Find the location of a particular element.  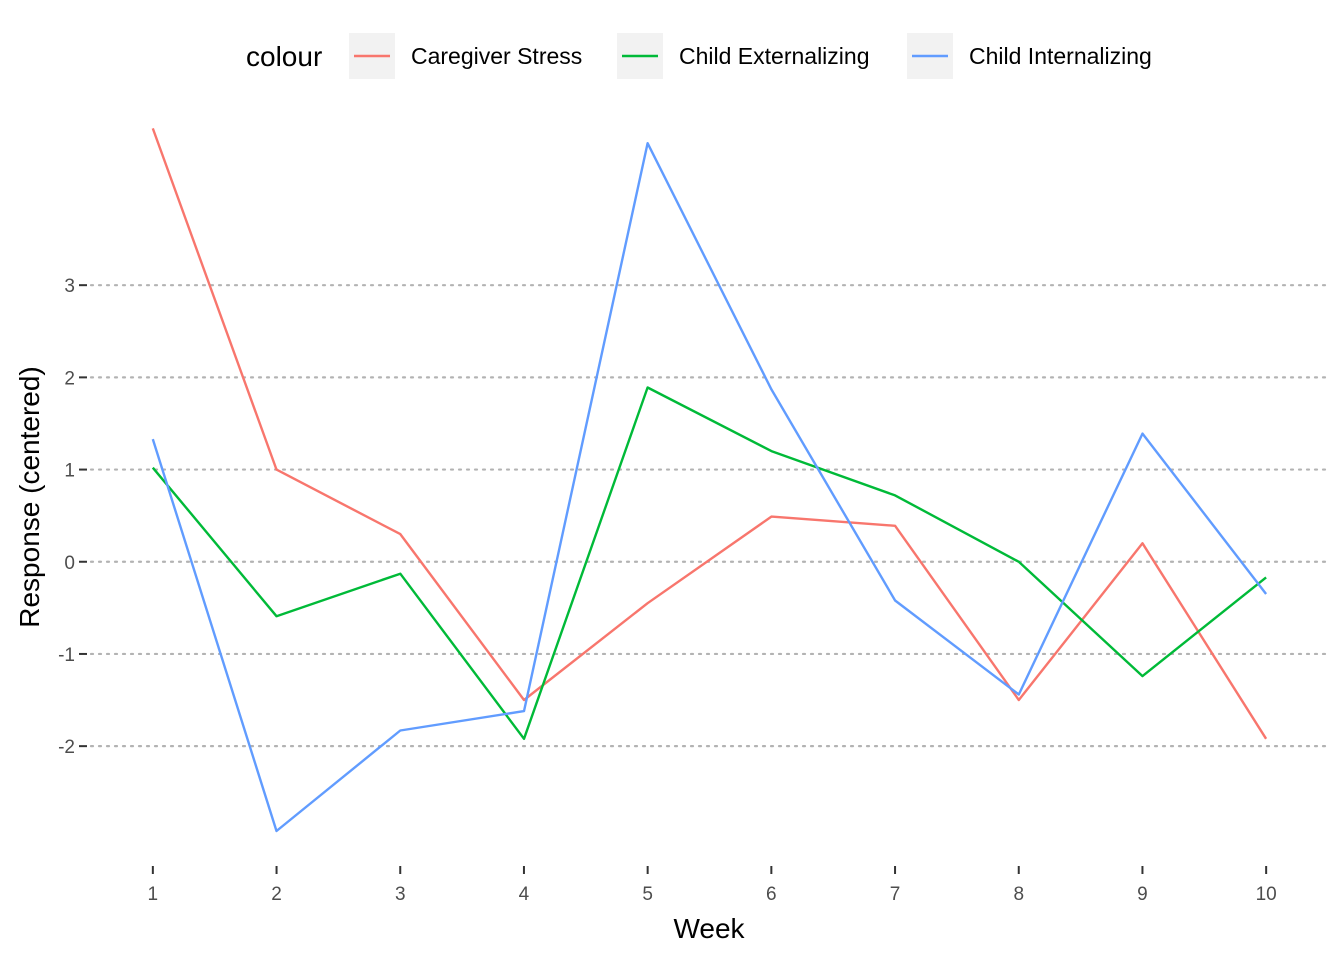

legend-item: Child Externalizing is located at coordinates (743, 56).